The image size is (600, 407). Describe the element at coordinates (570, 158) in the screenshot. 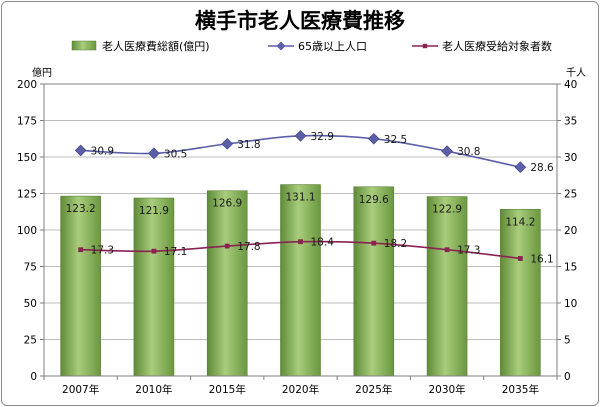

I see `y-right-tick-label: 30` at that location.